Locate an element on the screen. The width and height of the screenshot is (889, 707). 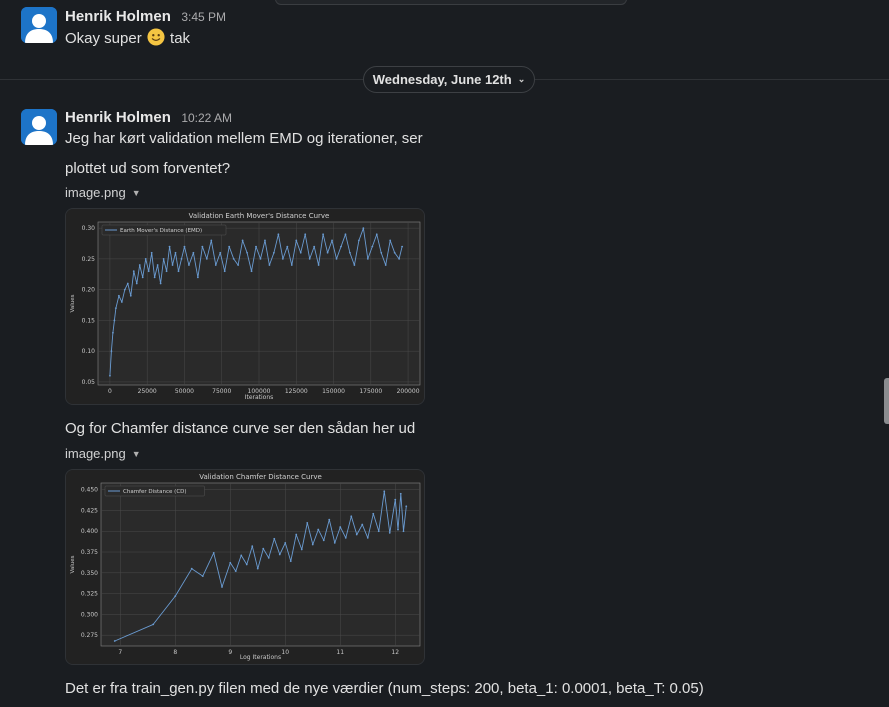
plot-area is located at coordinates (260, 564).